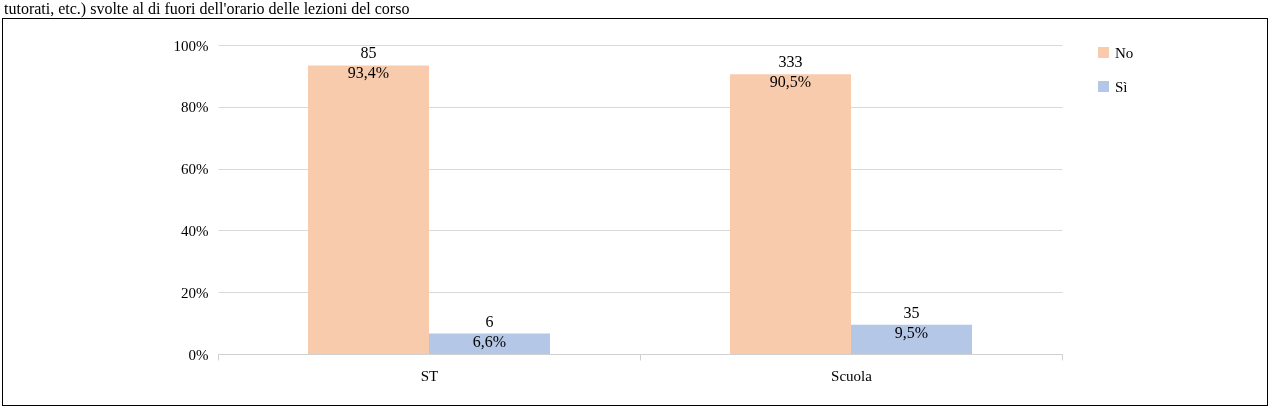  What do you see at coordinates (198, 354) in the screenshot?
I see `y-tick-label: 0%` at bounding box center [198, 354].